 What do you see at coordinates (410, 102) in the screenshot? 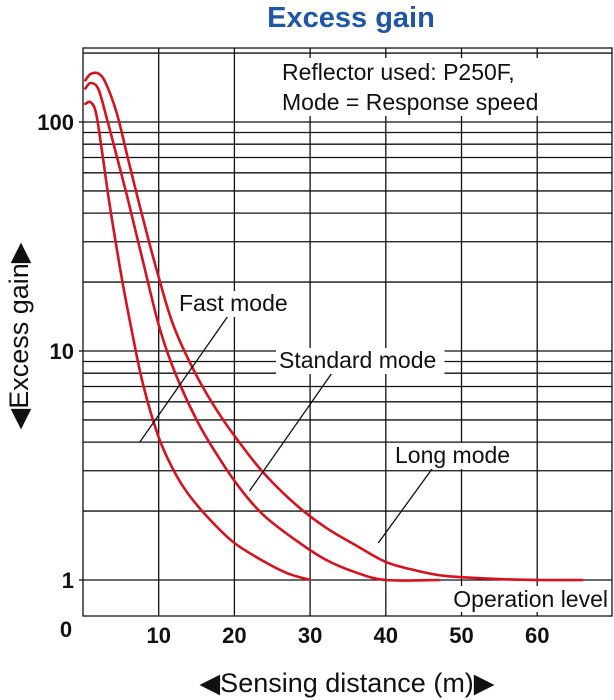
I see `note-line-2: Mode = Response speed` at bounding box center [410, 102].